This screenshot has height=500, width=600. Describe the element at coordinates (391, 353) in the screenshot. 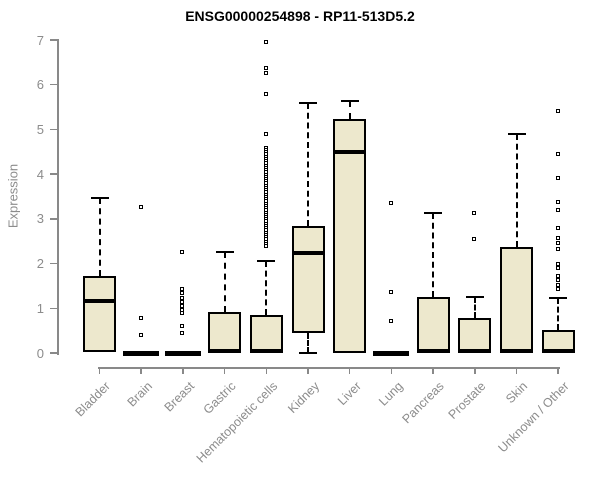

I see `collapsed-box-lung` at that location.